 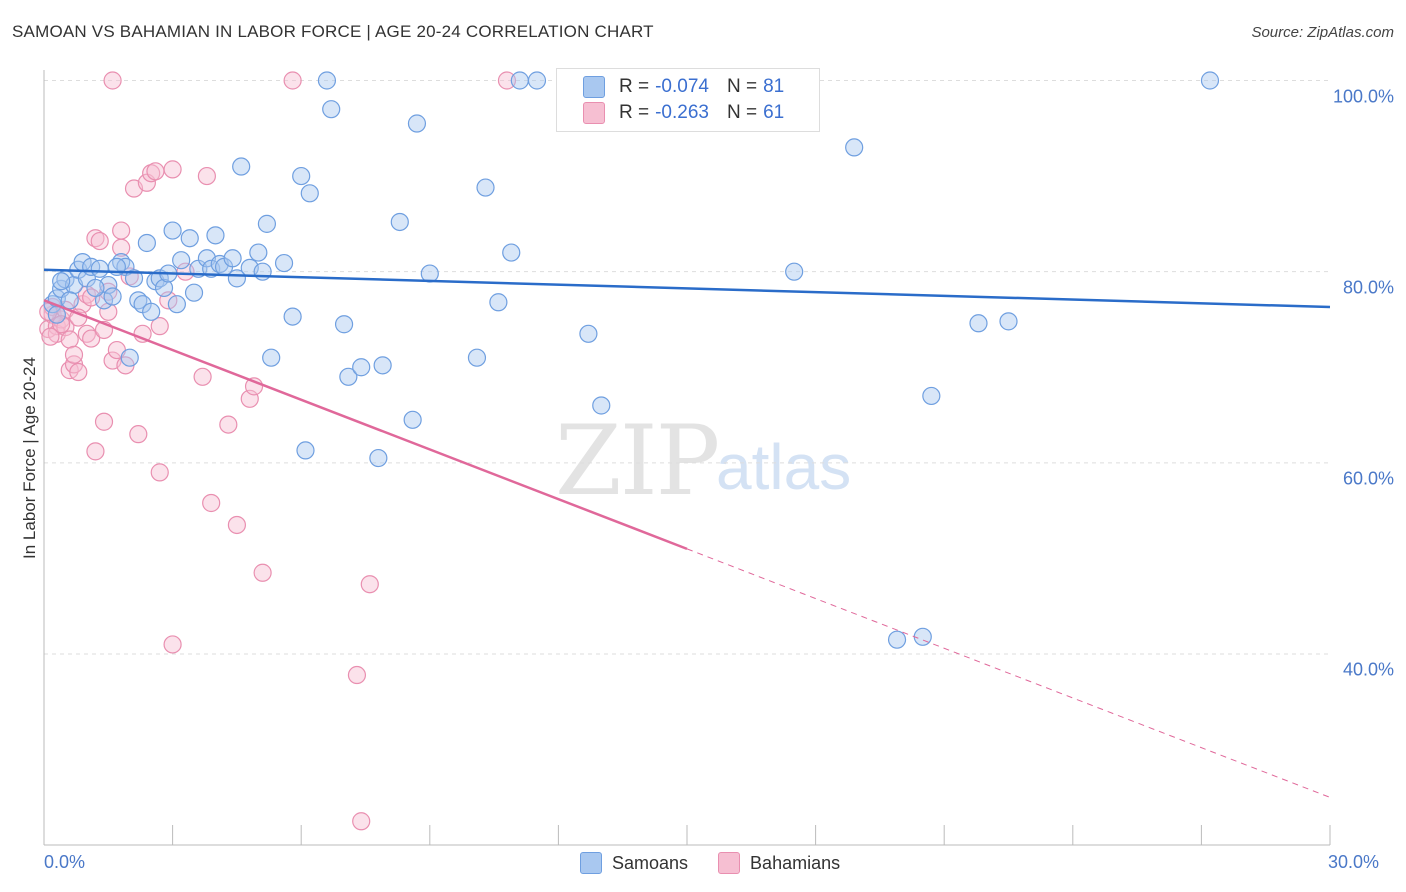 I want to click on series-legend: Samoans Bahamians, so click(x=725, y=863).